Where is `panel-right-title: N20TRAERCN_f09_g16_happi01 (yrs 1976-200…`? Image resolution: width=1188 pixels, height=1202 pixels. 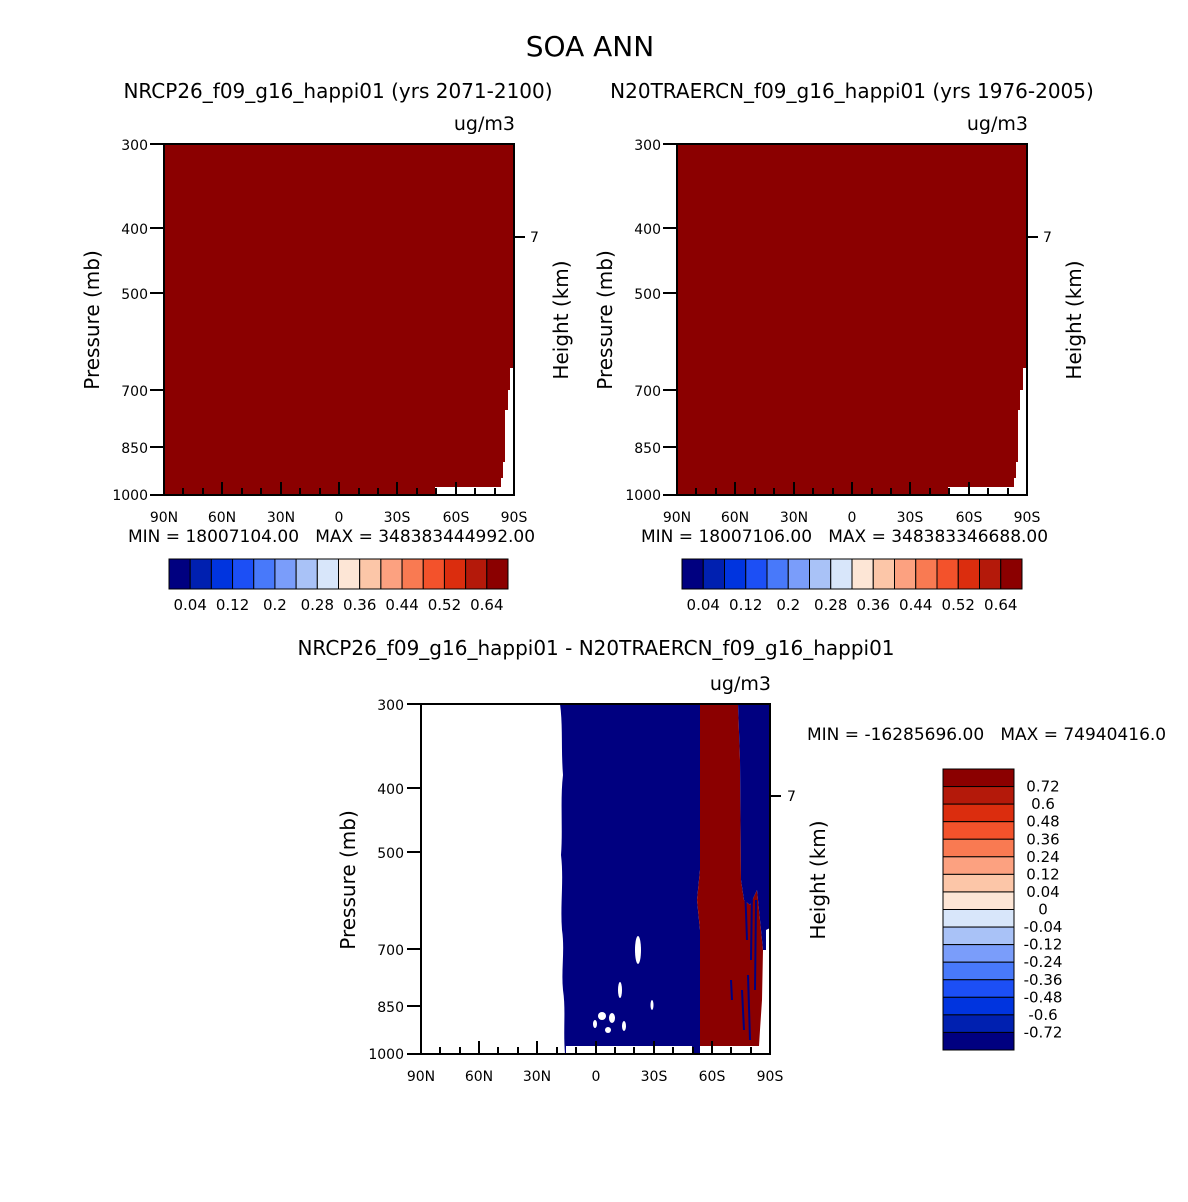 panel-right-title: N20TRAERCN_f09_g16_happi01 (yrs 1976-200… is located at coordinates (852, 91).